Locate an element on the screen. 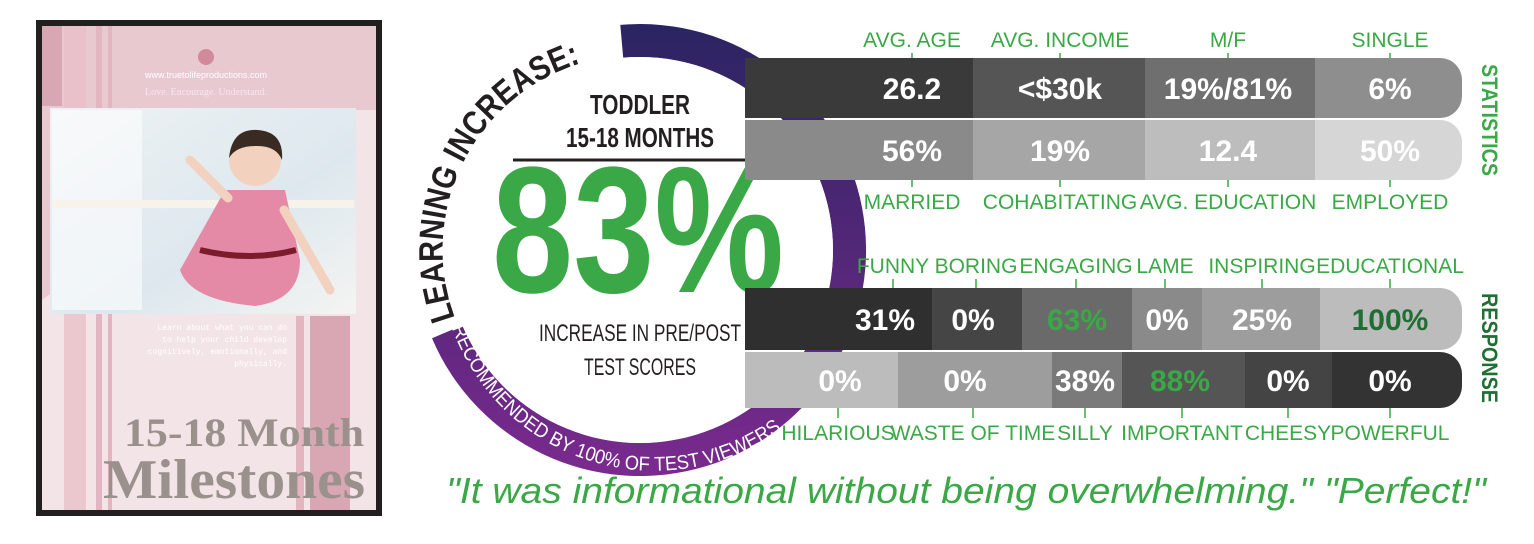 The width and height of the screenshot is (1534, 544). cell-value: 63% is located at coordinates (1077, 320).